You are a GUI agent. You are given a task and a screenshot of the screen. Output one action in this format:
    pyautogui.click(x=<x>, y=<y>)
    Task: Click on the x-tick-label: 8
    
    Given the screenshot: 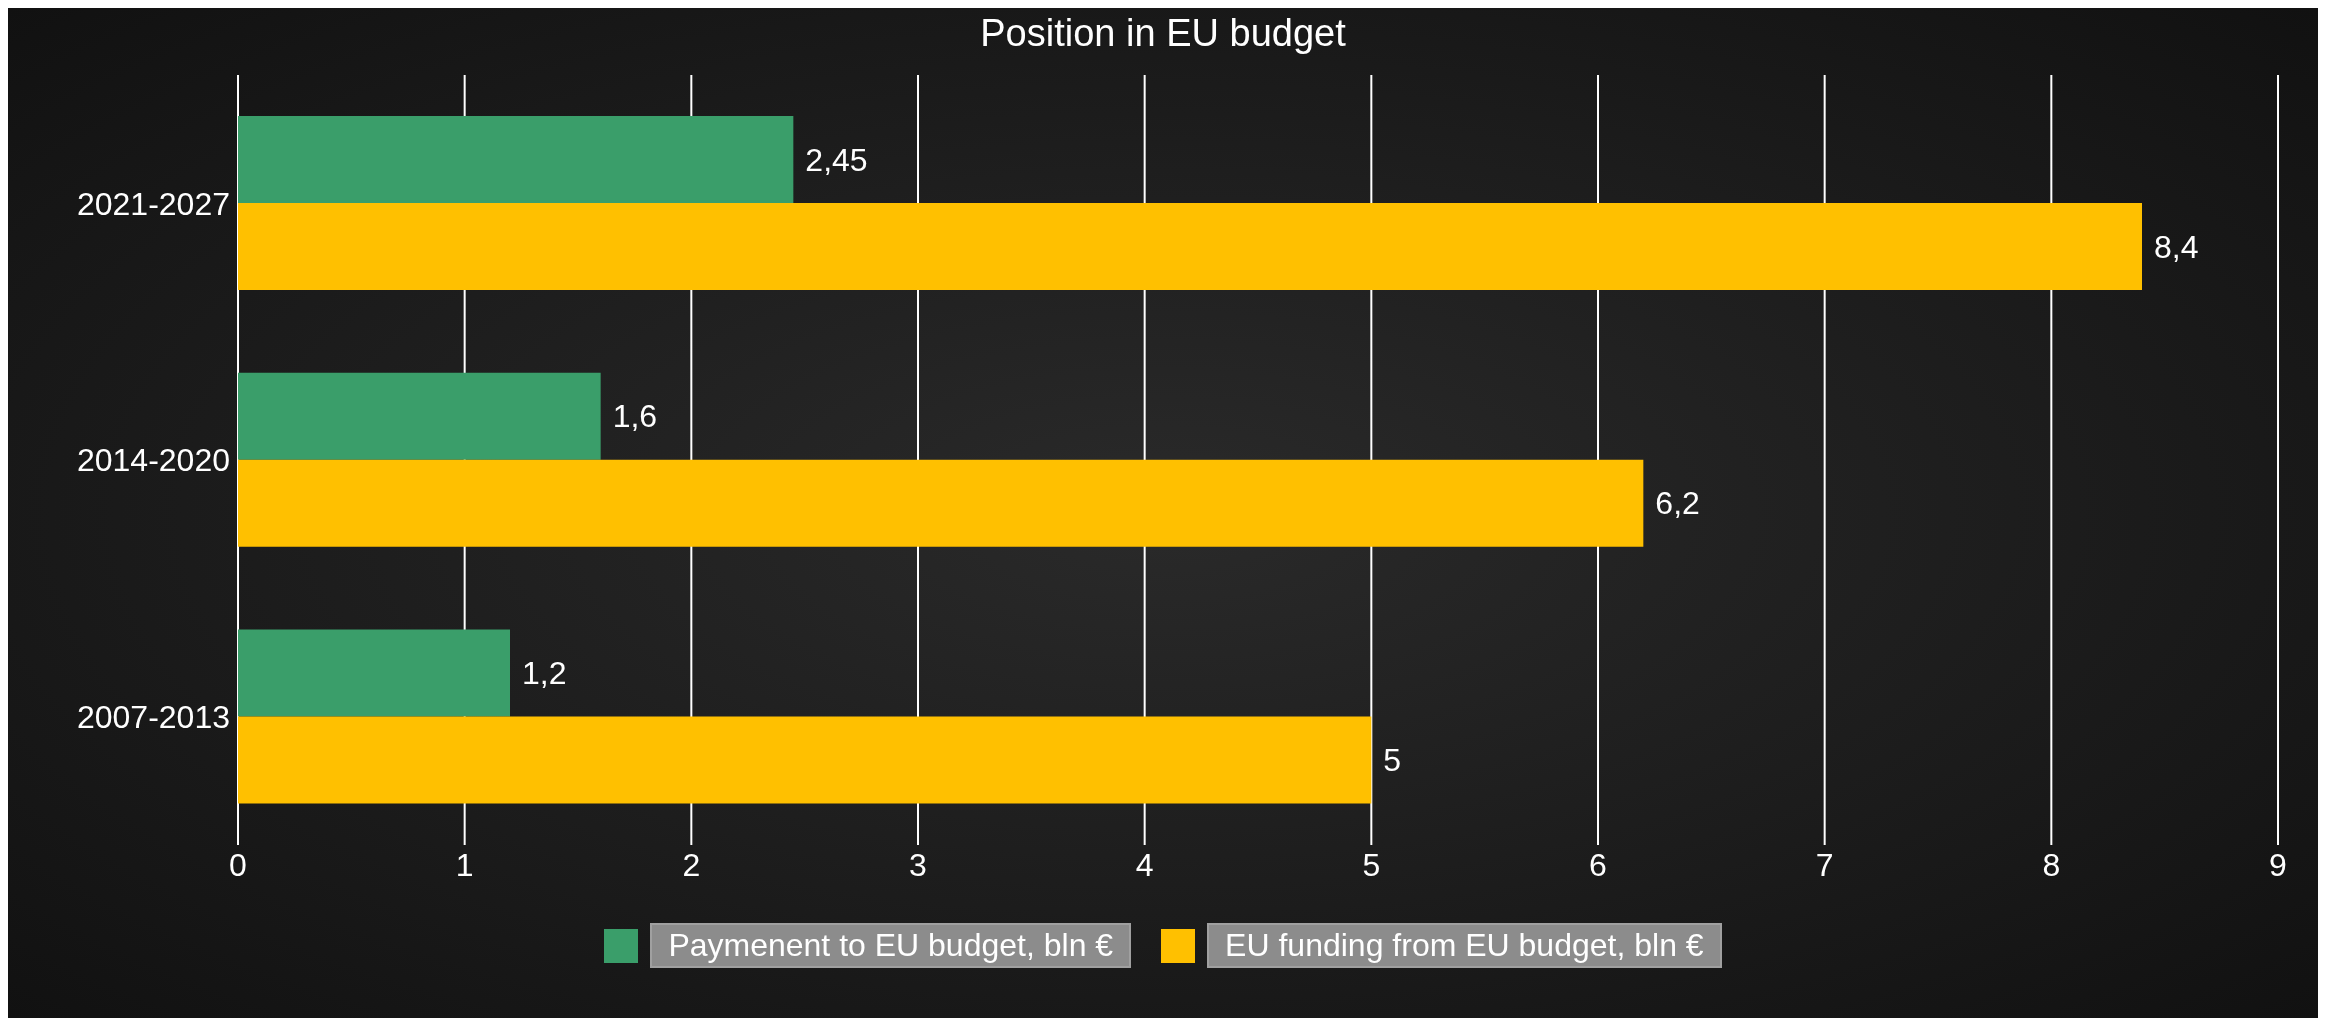 What is the action you would take?
    pyautogui.click(x=2051, y=864)
    